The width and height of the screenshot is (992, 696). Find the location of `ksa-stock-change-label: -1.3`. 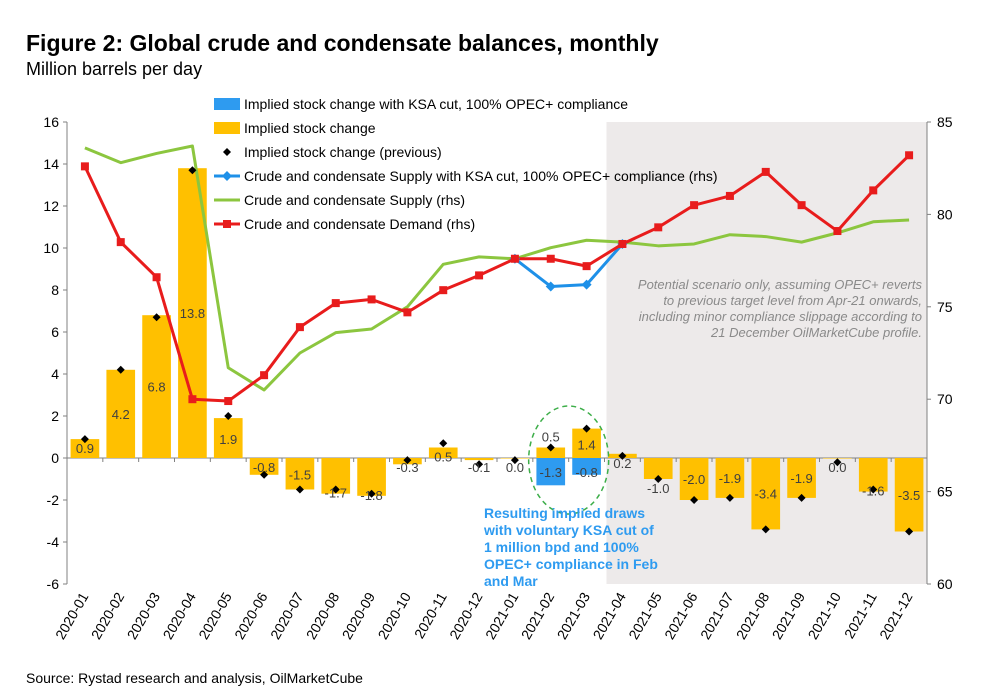

ksa-stock-change-label: -1.3 is located at coordinates (551, 472).